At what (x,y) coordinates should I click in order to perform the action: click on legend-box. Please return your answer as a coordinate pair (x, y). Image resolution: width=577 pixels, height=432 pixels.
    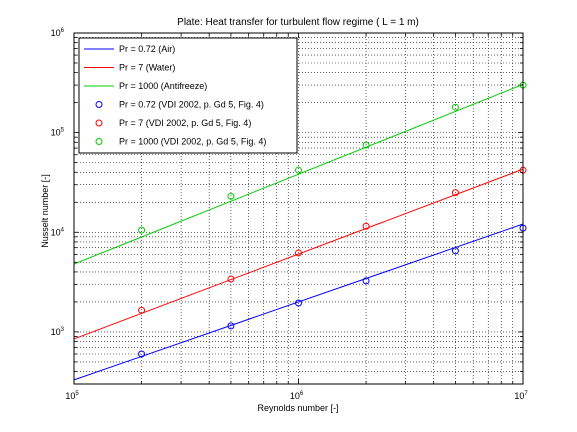
    Looking at the image, I should click on (188, 95).